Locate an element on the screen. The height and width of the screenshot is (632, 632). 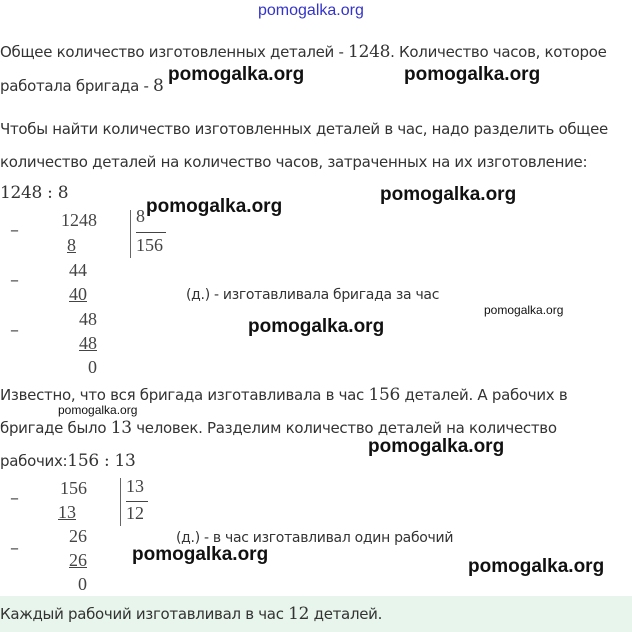
divisor: 8 is located at coordinates (140, 216).